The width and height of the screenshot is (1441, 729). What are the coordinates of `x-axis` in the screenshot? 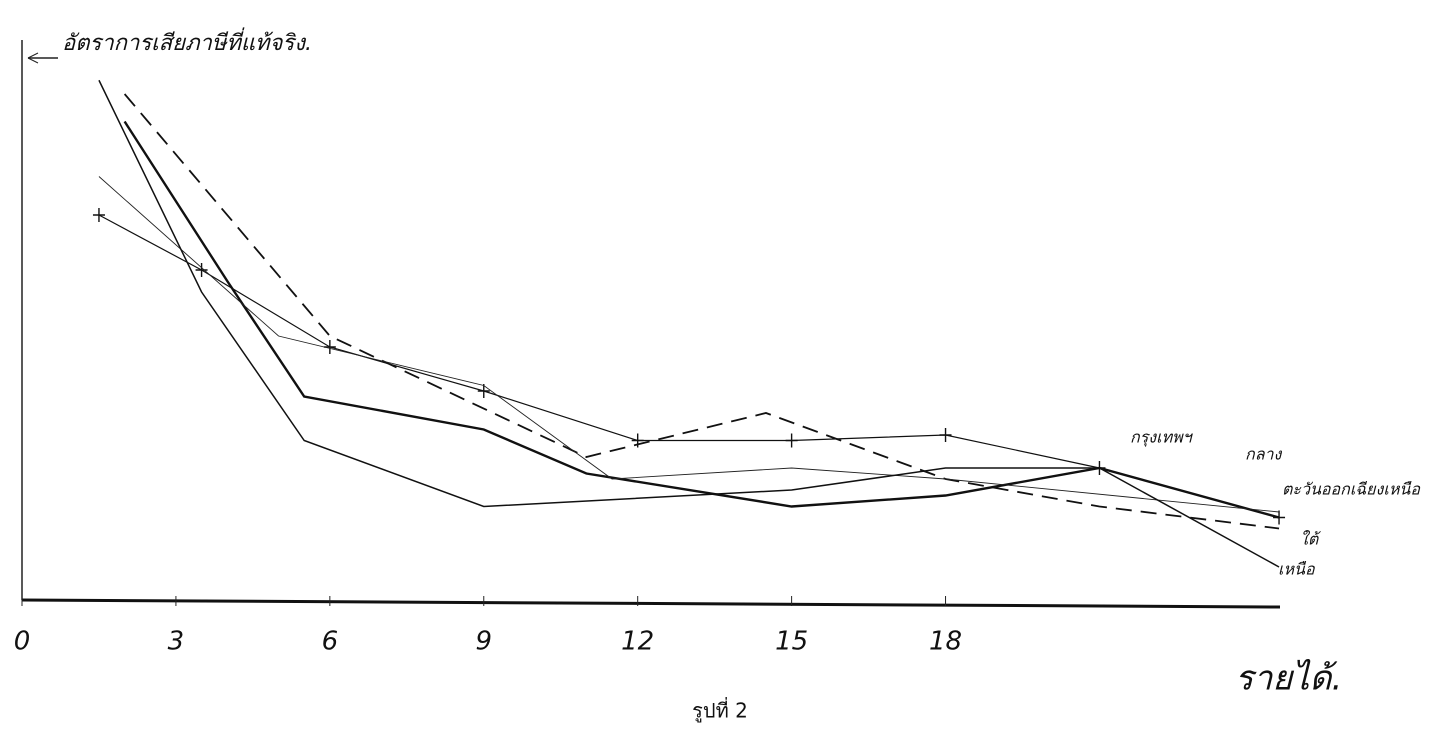 It's located at (651, 603).